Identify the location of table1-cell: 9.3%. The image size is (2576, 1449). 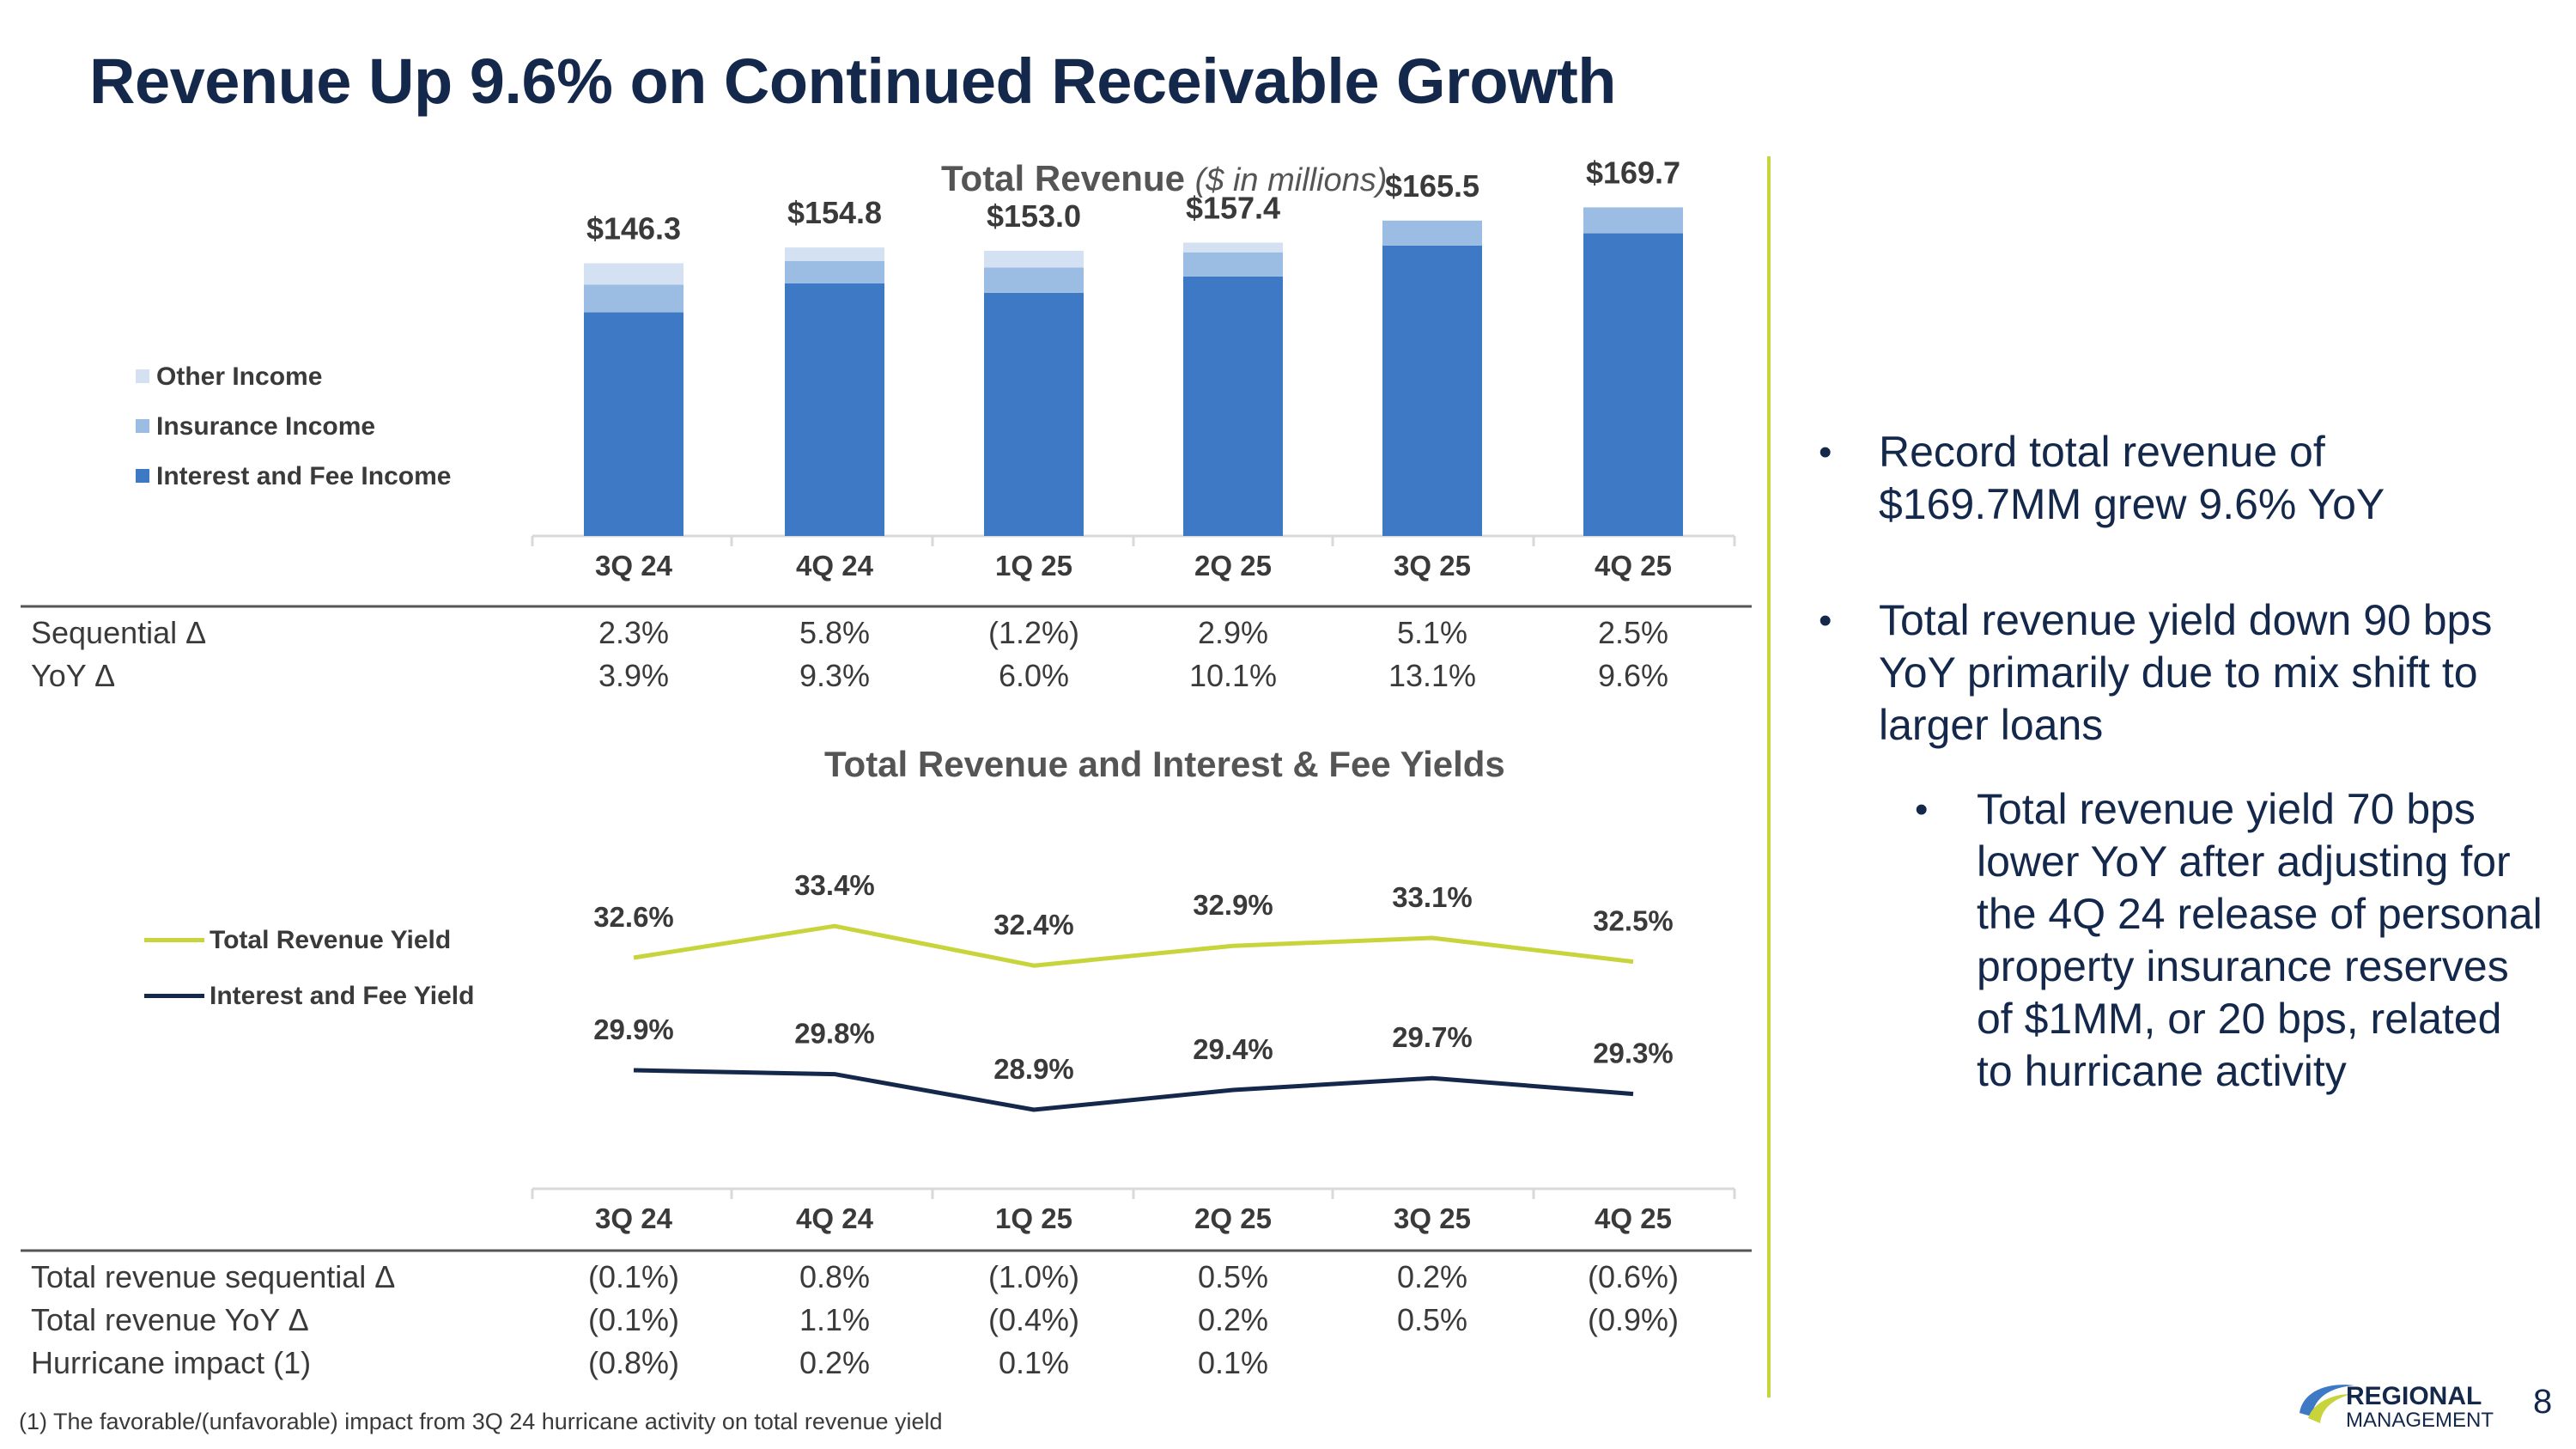
(835, 675).